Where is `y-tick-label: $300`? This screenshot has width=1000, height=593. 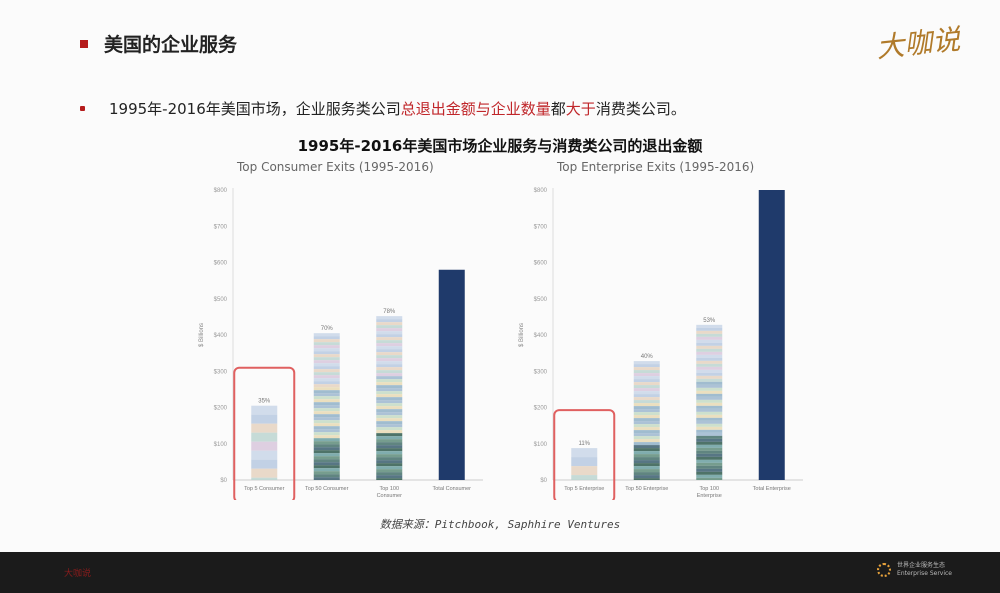 y-tick-label: $300 is located at coordinates (221, 372).